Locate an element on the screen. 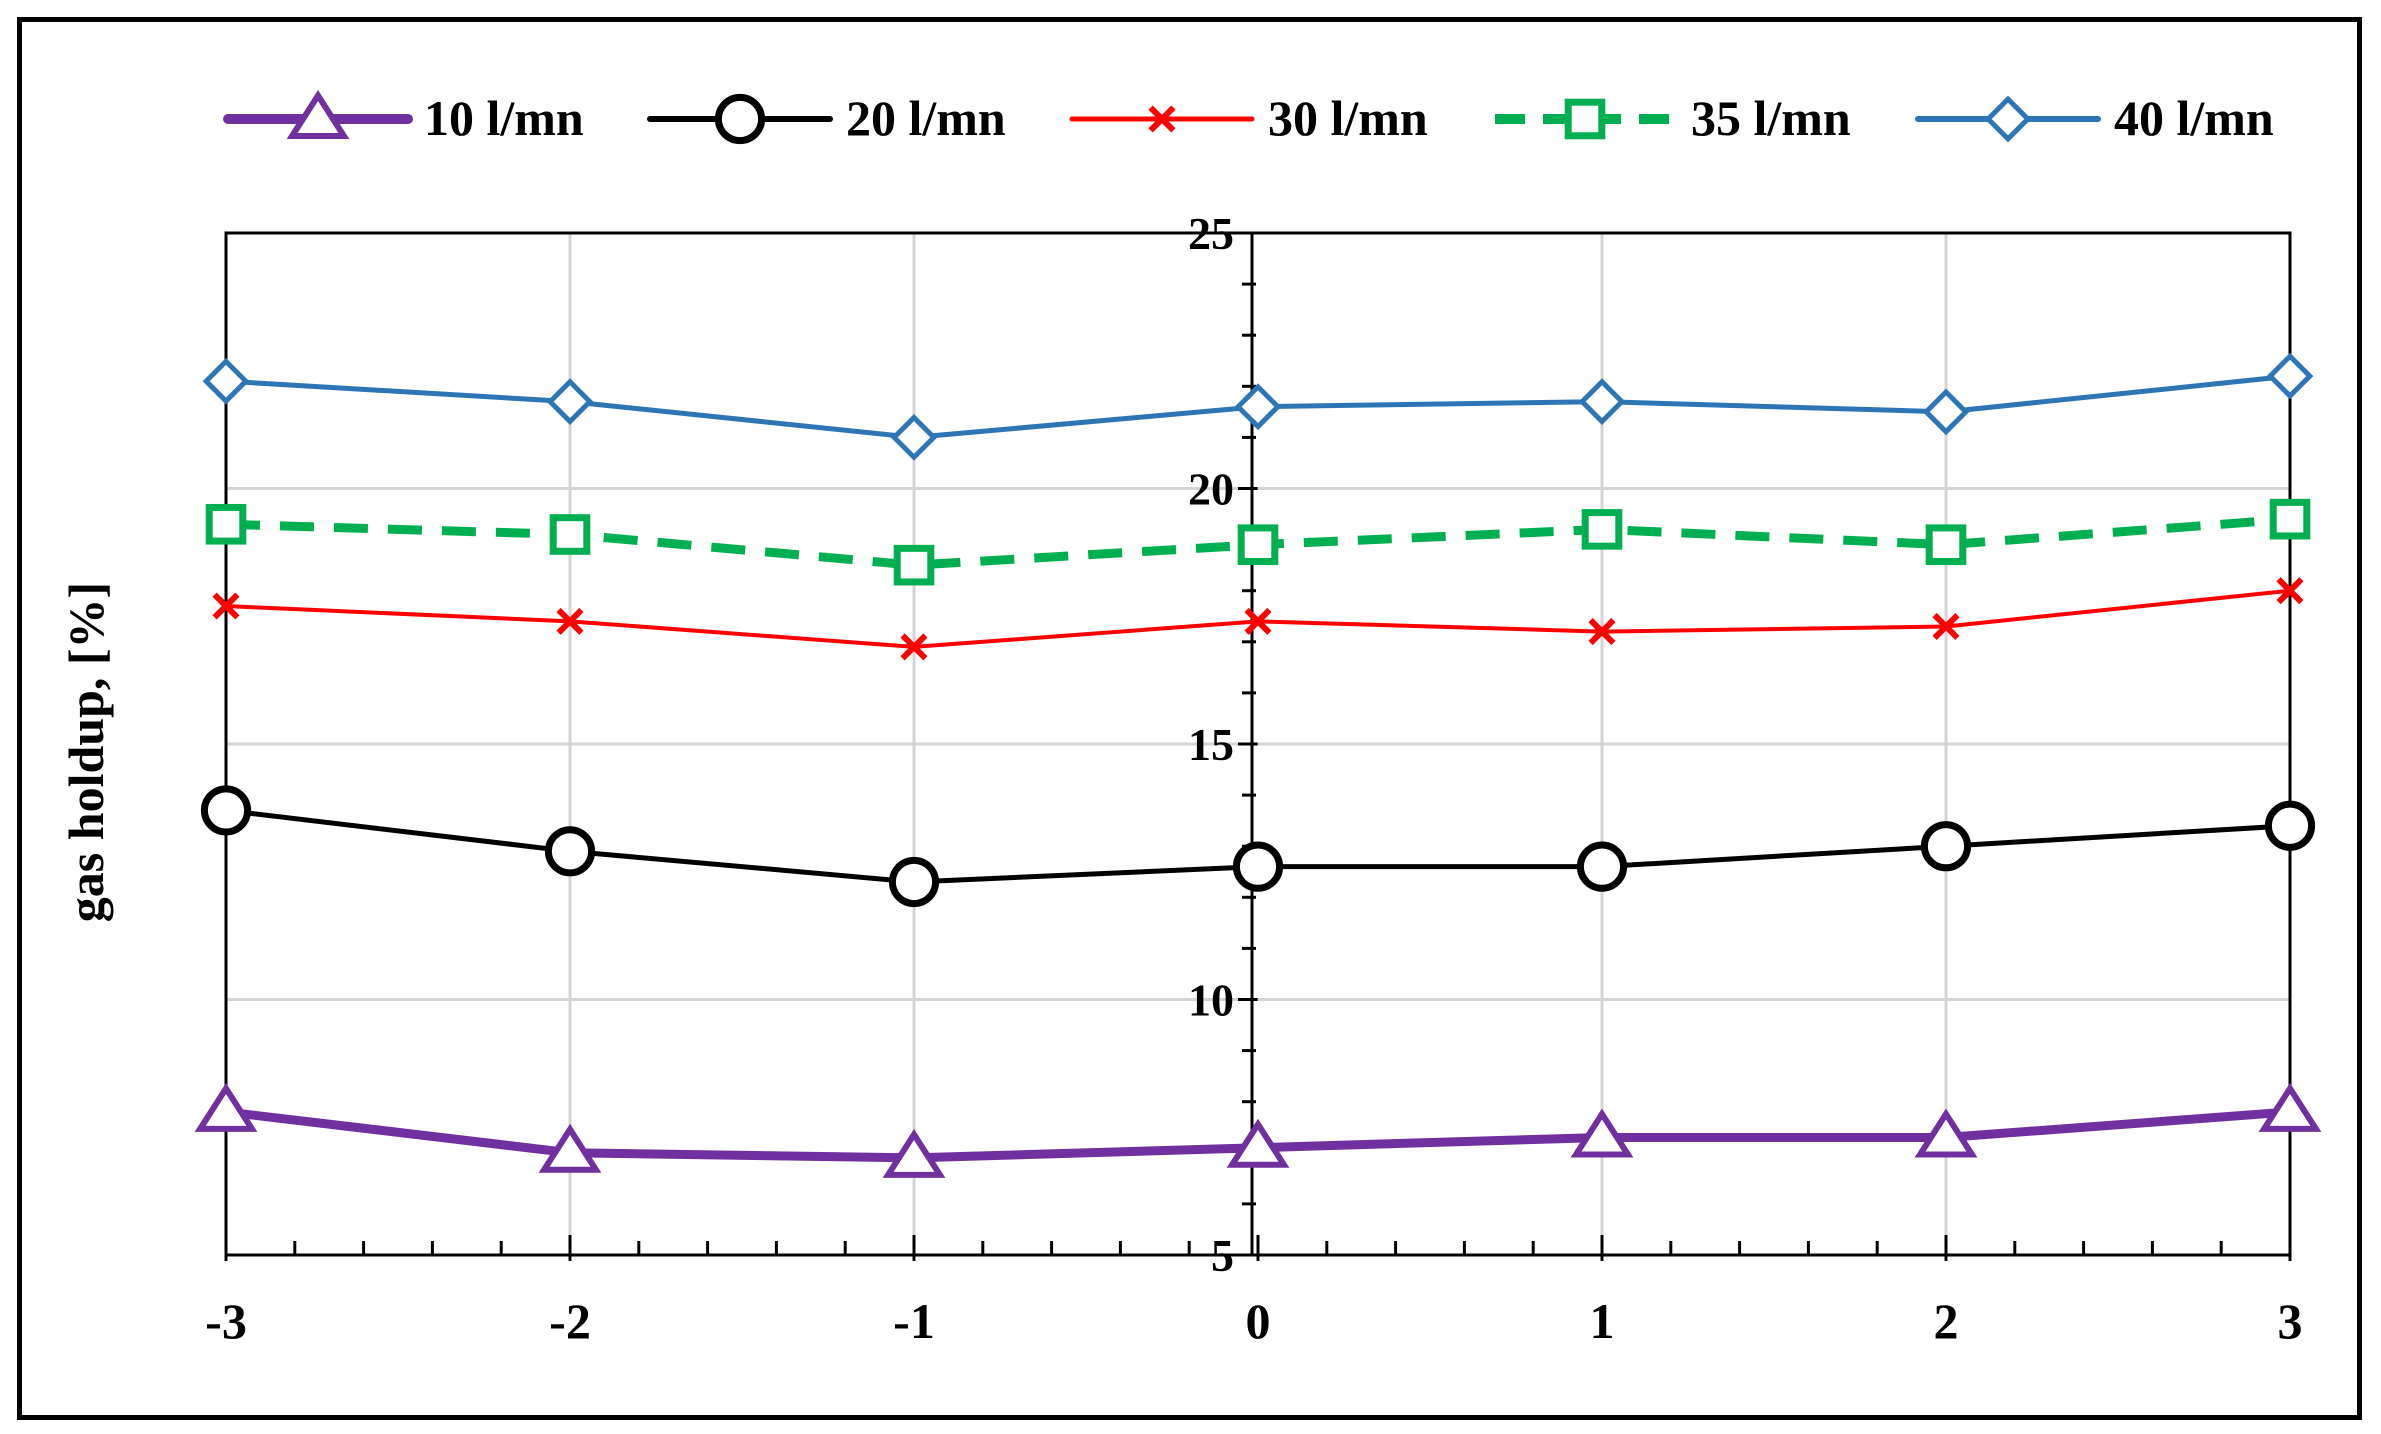  x-tick-label: 3 is located at coordinates (2290, 1321).